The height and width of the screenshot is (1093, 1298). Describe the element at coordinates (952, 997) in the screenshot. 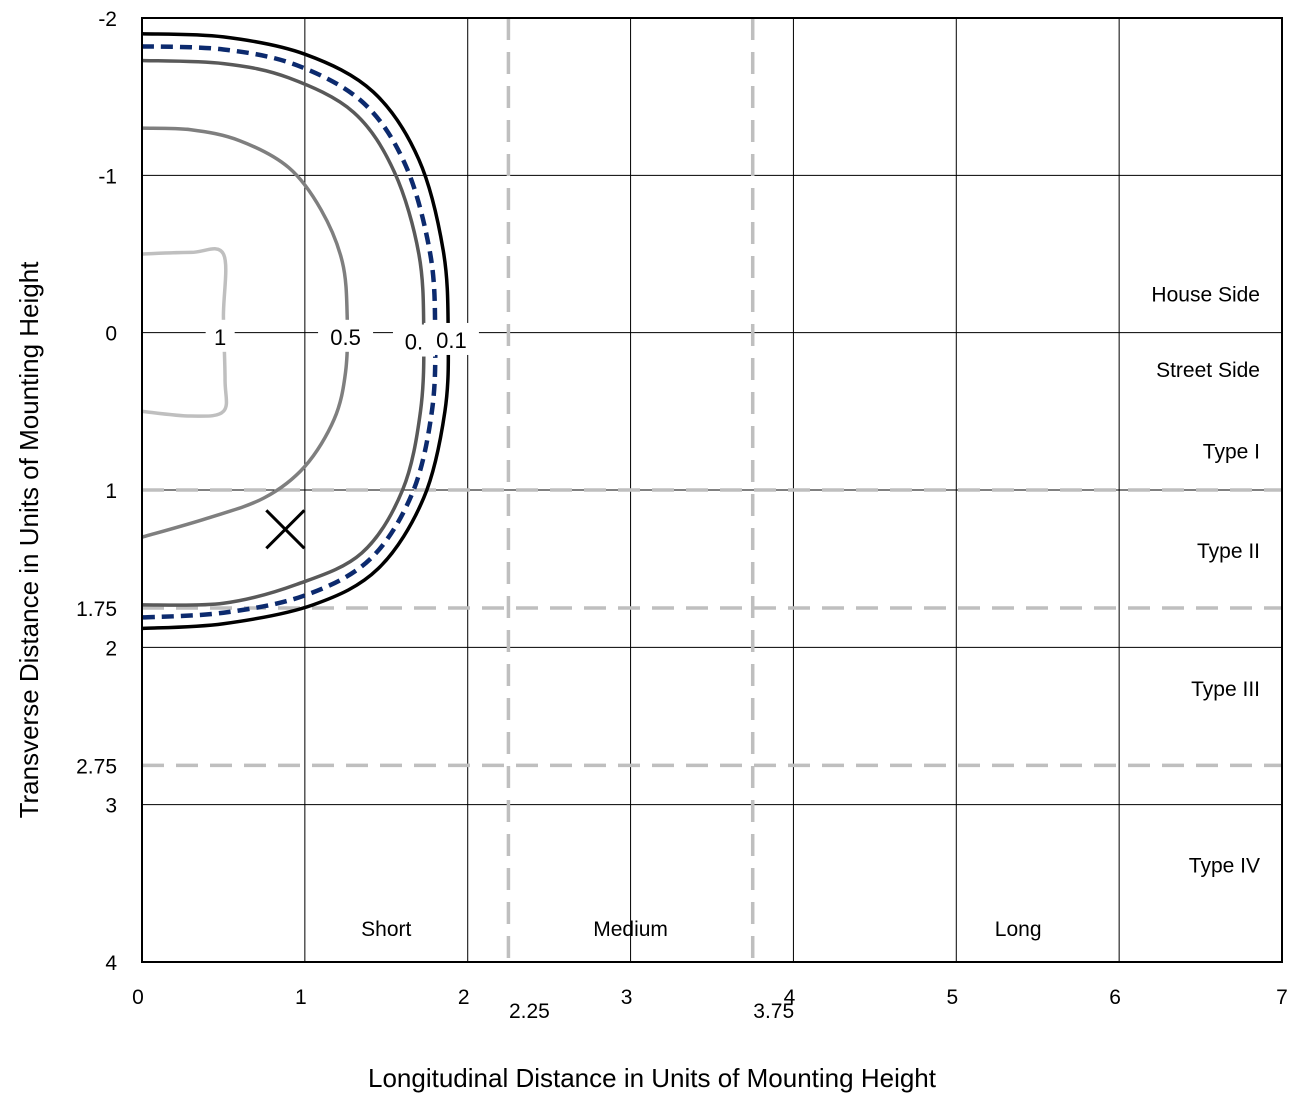

I see `x-tick-label: 5` at that location.